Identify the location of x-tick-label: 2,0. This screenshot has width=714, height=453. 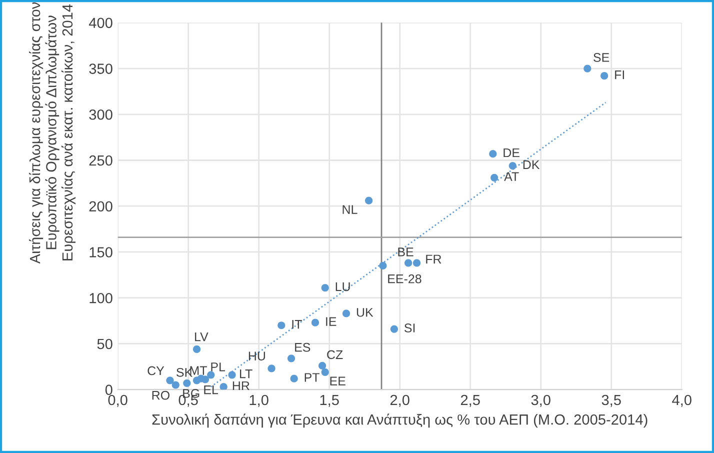
(400, 400).